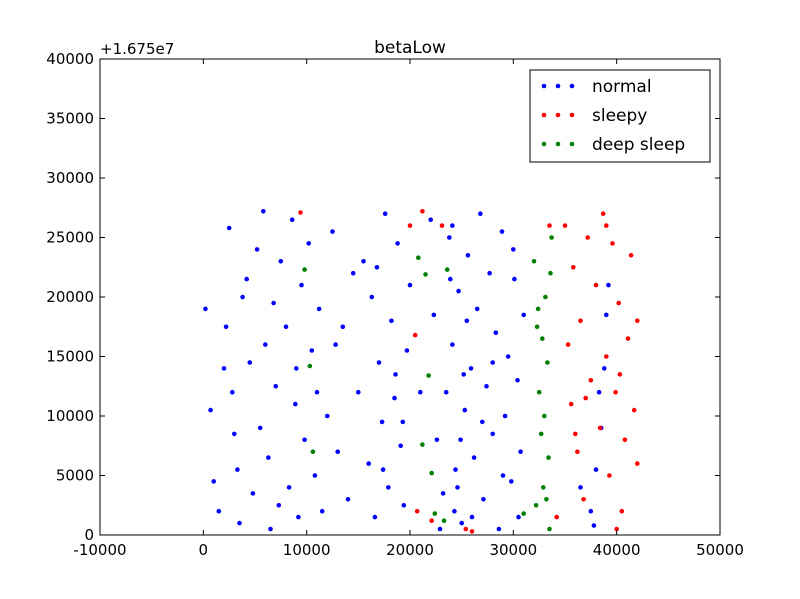 This screenshot has width=800, height=599. Describe the element at coordinates (89, 535) in the screenshot. I see `y-tick-label: 0` at that location.